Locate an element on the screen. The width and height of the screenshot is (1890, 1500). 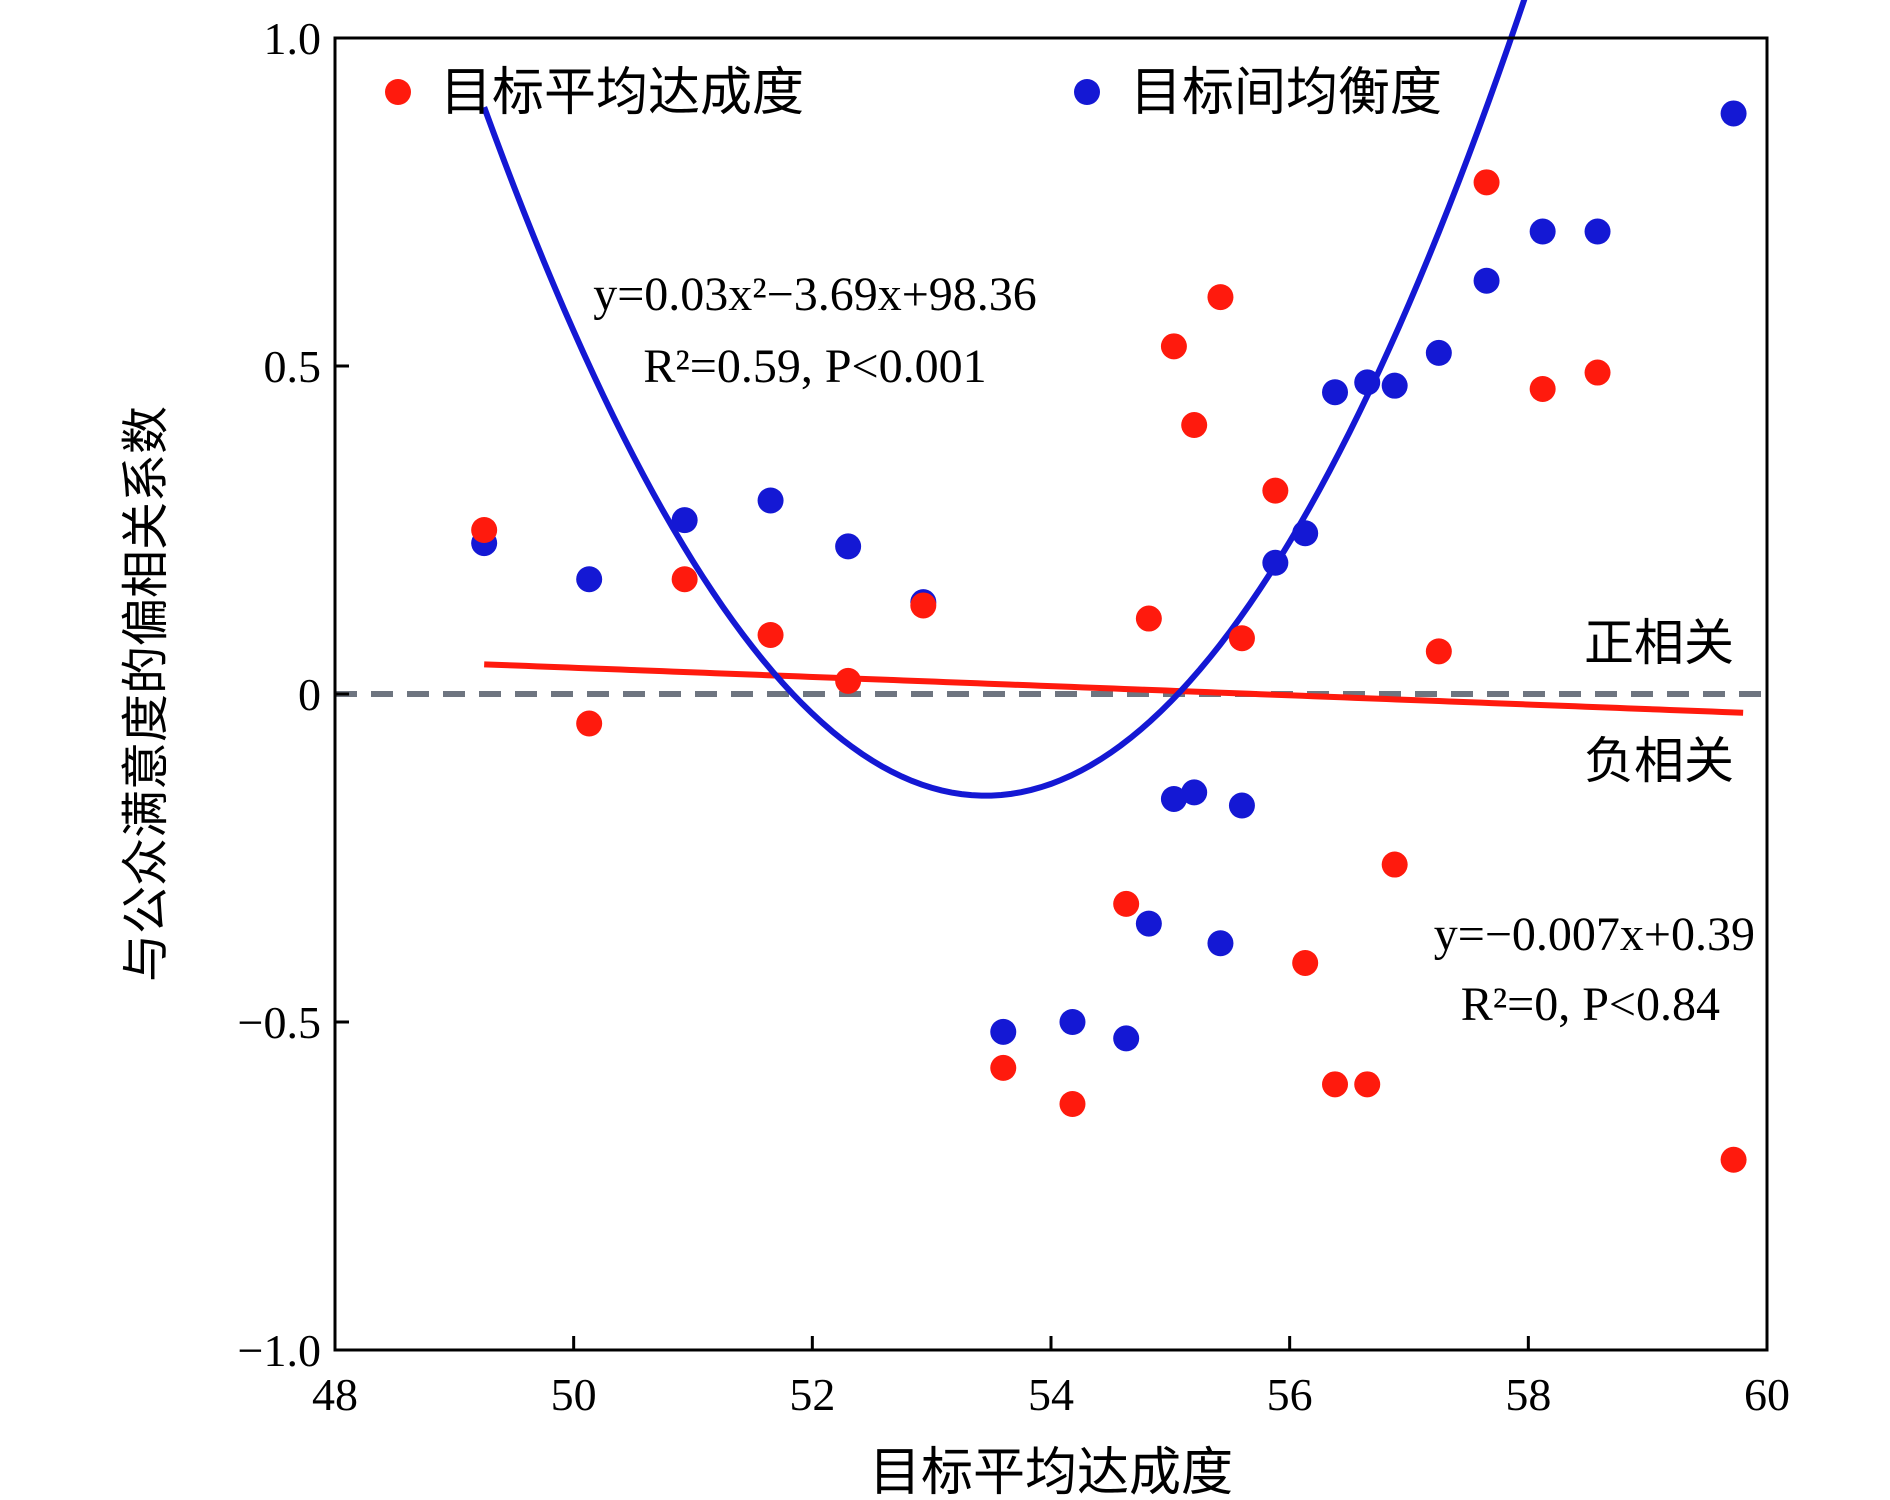
y-tick-label-0: −1.0 is located at coordinates (279, 1350).